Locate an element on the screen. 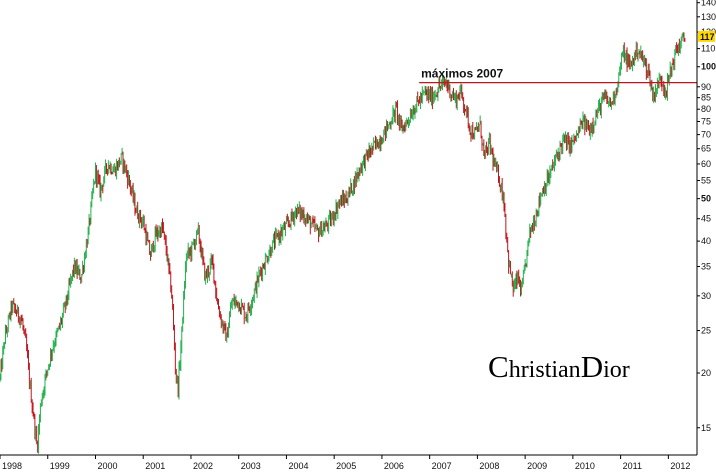  x-tick-label: 2009 is located at coordinates (537, 466).